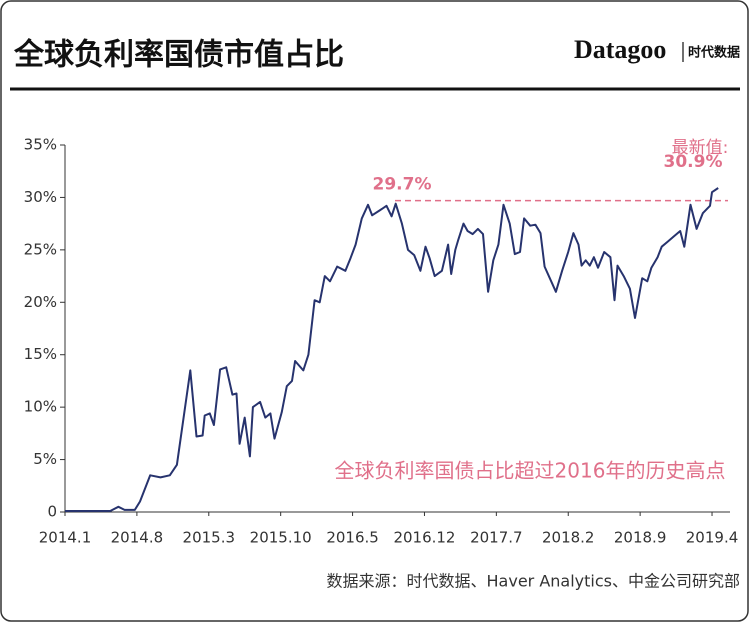 The width and height of the screenshot is (750, 623). I want to click on y-tick-label: 15%, so click(40, 354).